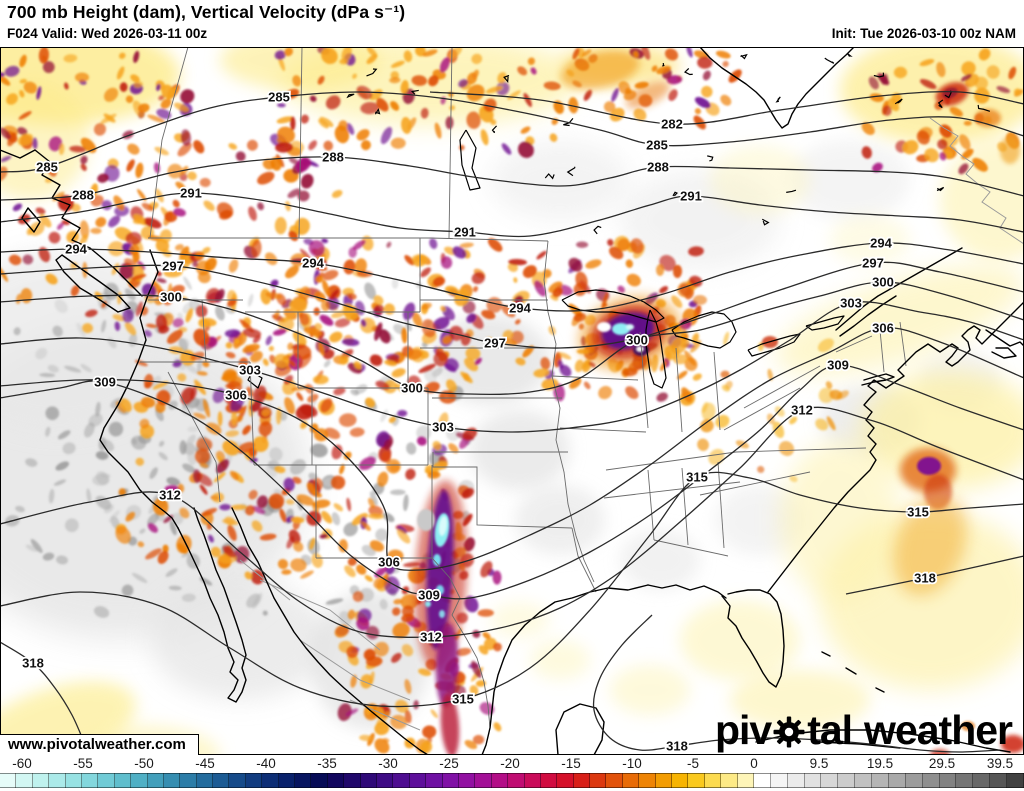 The image size is (1024, 791). I want to click on svg-text: 282, so click(672, 124).